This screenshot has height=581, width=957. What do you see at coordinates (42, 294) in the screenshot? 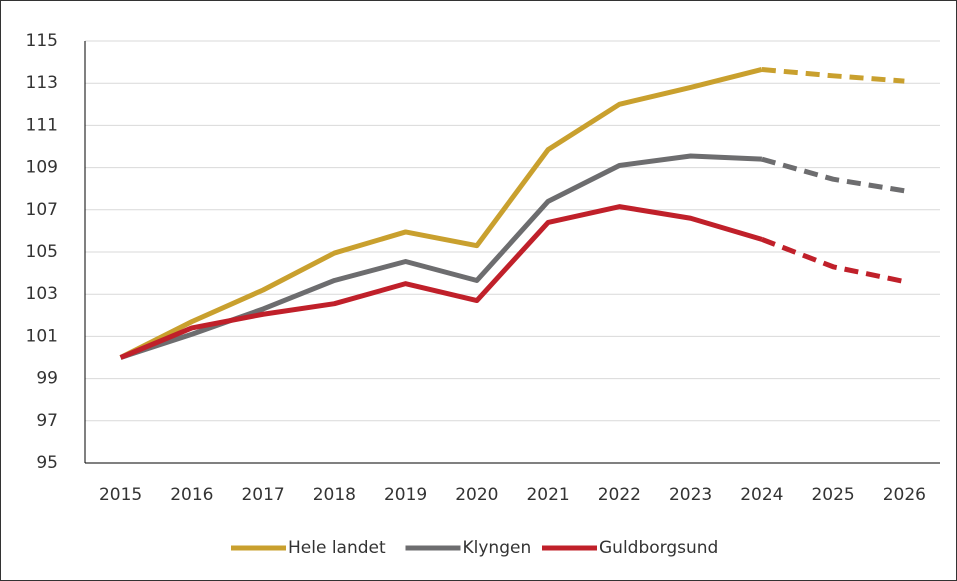
I see `y-tick-label: 103` at bounding box center [42, 294].